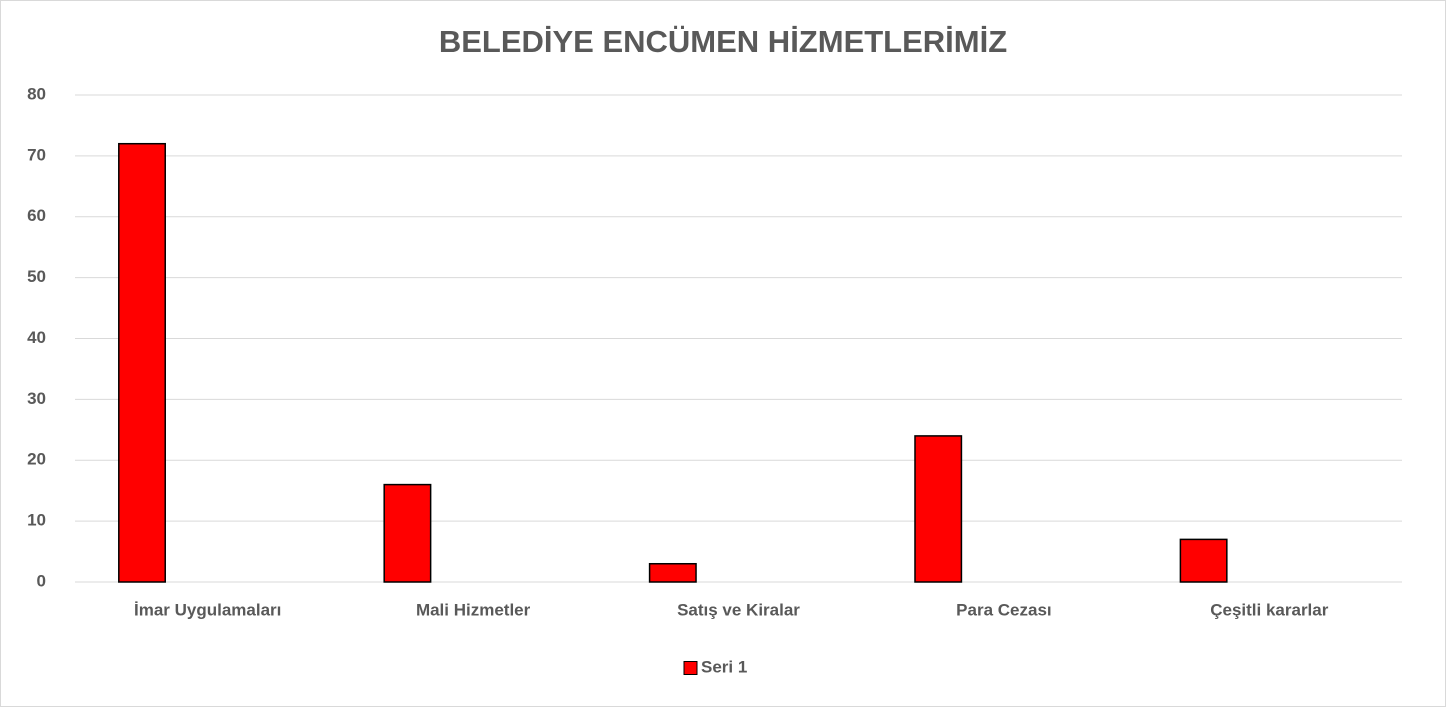  Describe the element at coordinates (36, 276) in the screenshot. I see `y-tick-label: 50` at that location.